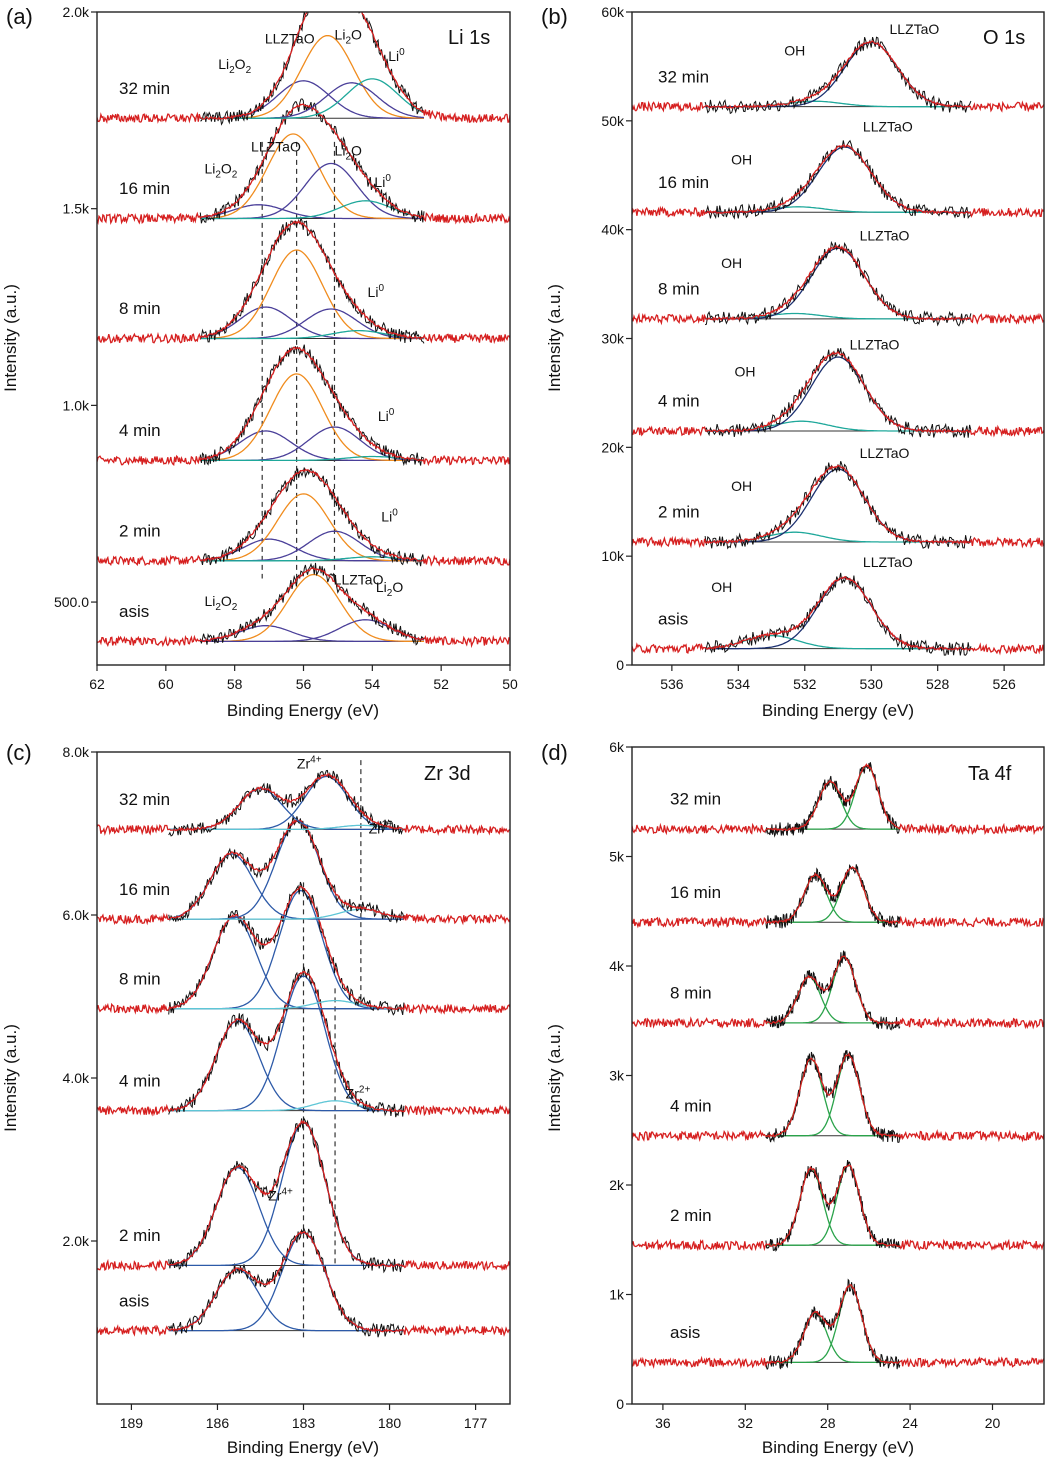  I want to click on x-tick-label: 534, so click(739, 684).